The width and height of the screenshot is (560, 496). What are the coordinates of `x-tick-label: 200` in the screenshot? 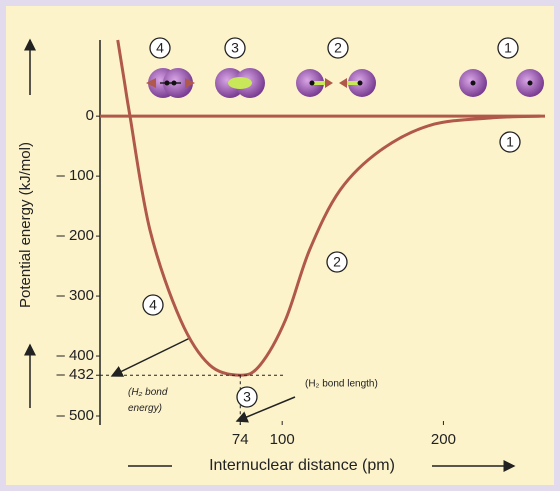 It's located at (443, 439).